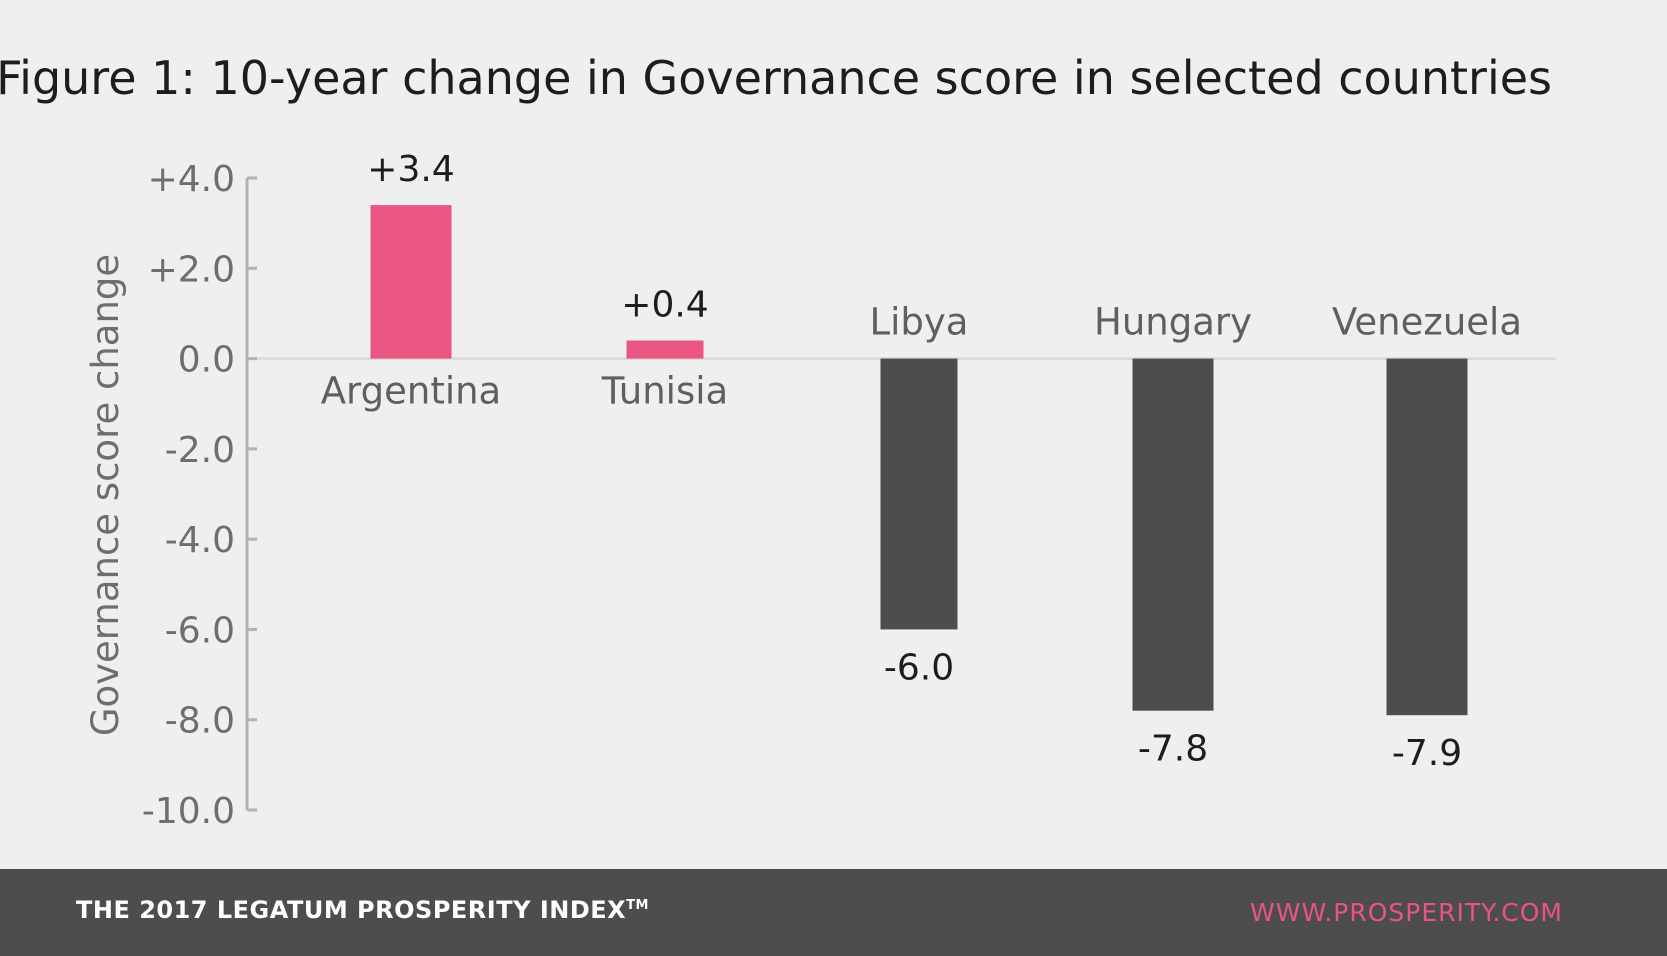 The image size is (1667, 956). I want to click on footer-publication-name: THE 2017 LEGATUM PROSPERITY INDEXTM, so click(362, 910).